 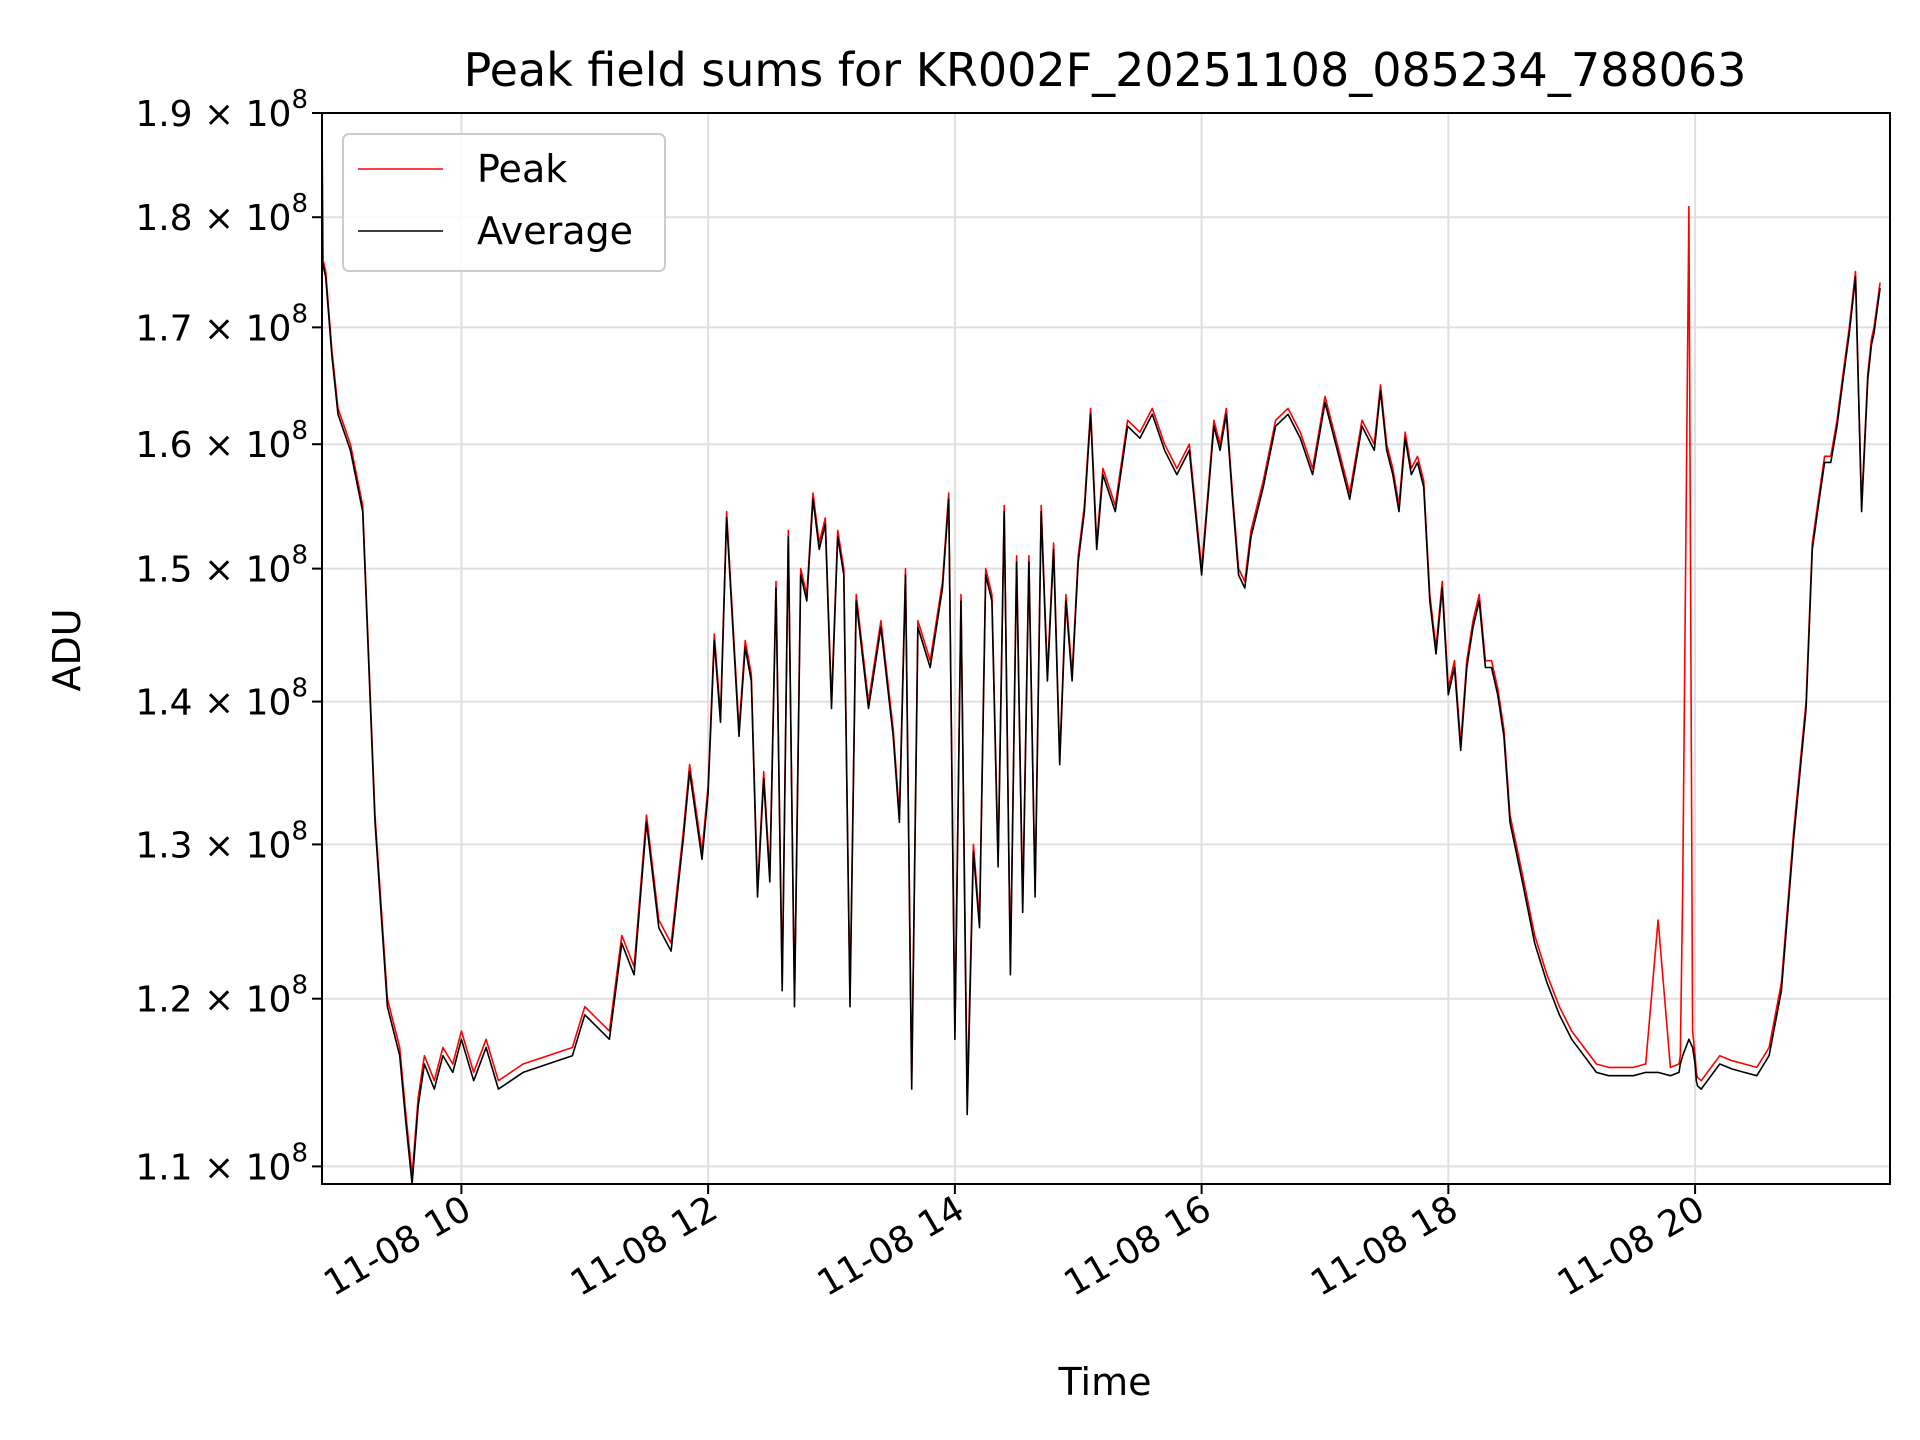 What do you see at coordinates (169, 218) in the screenshot?
I see `y-tick-mantissa: 1.8` at bounding box center [169, 218].